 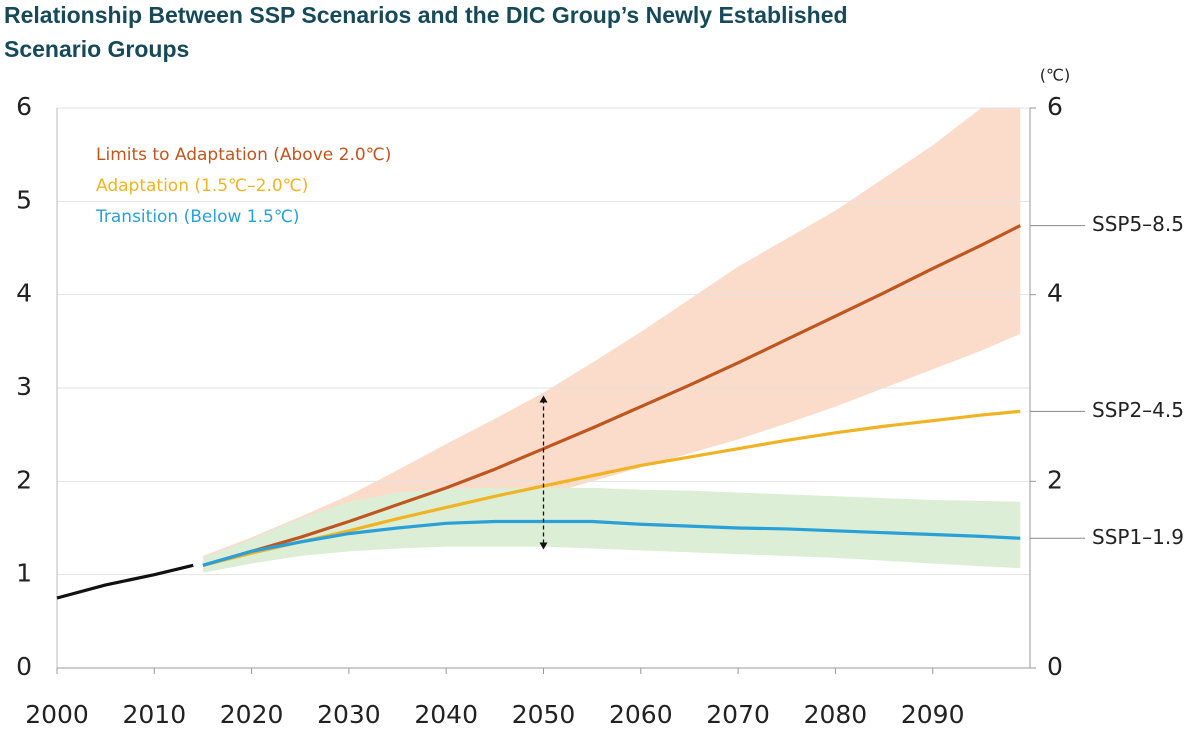 I want to click on legend-entry: Transition (Below 1.5℃), so click(x=197, y=217).